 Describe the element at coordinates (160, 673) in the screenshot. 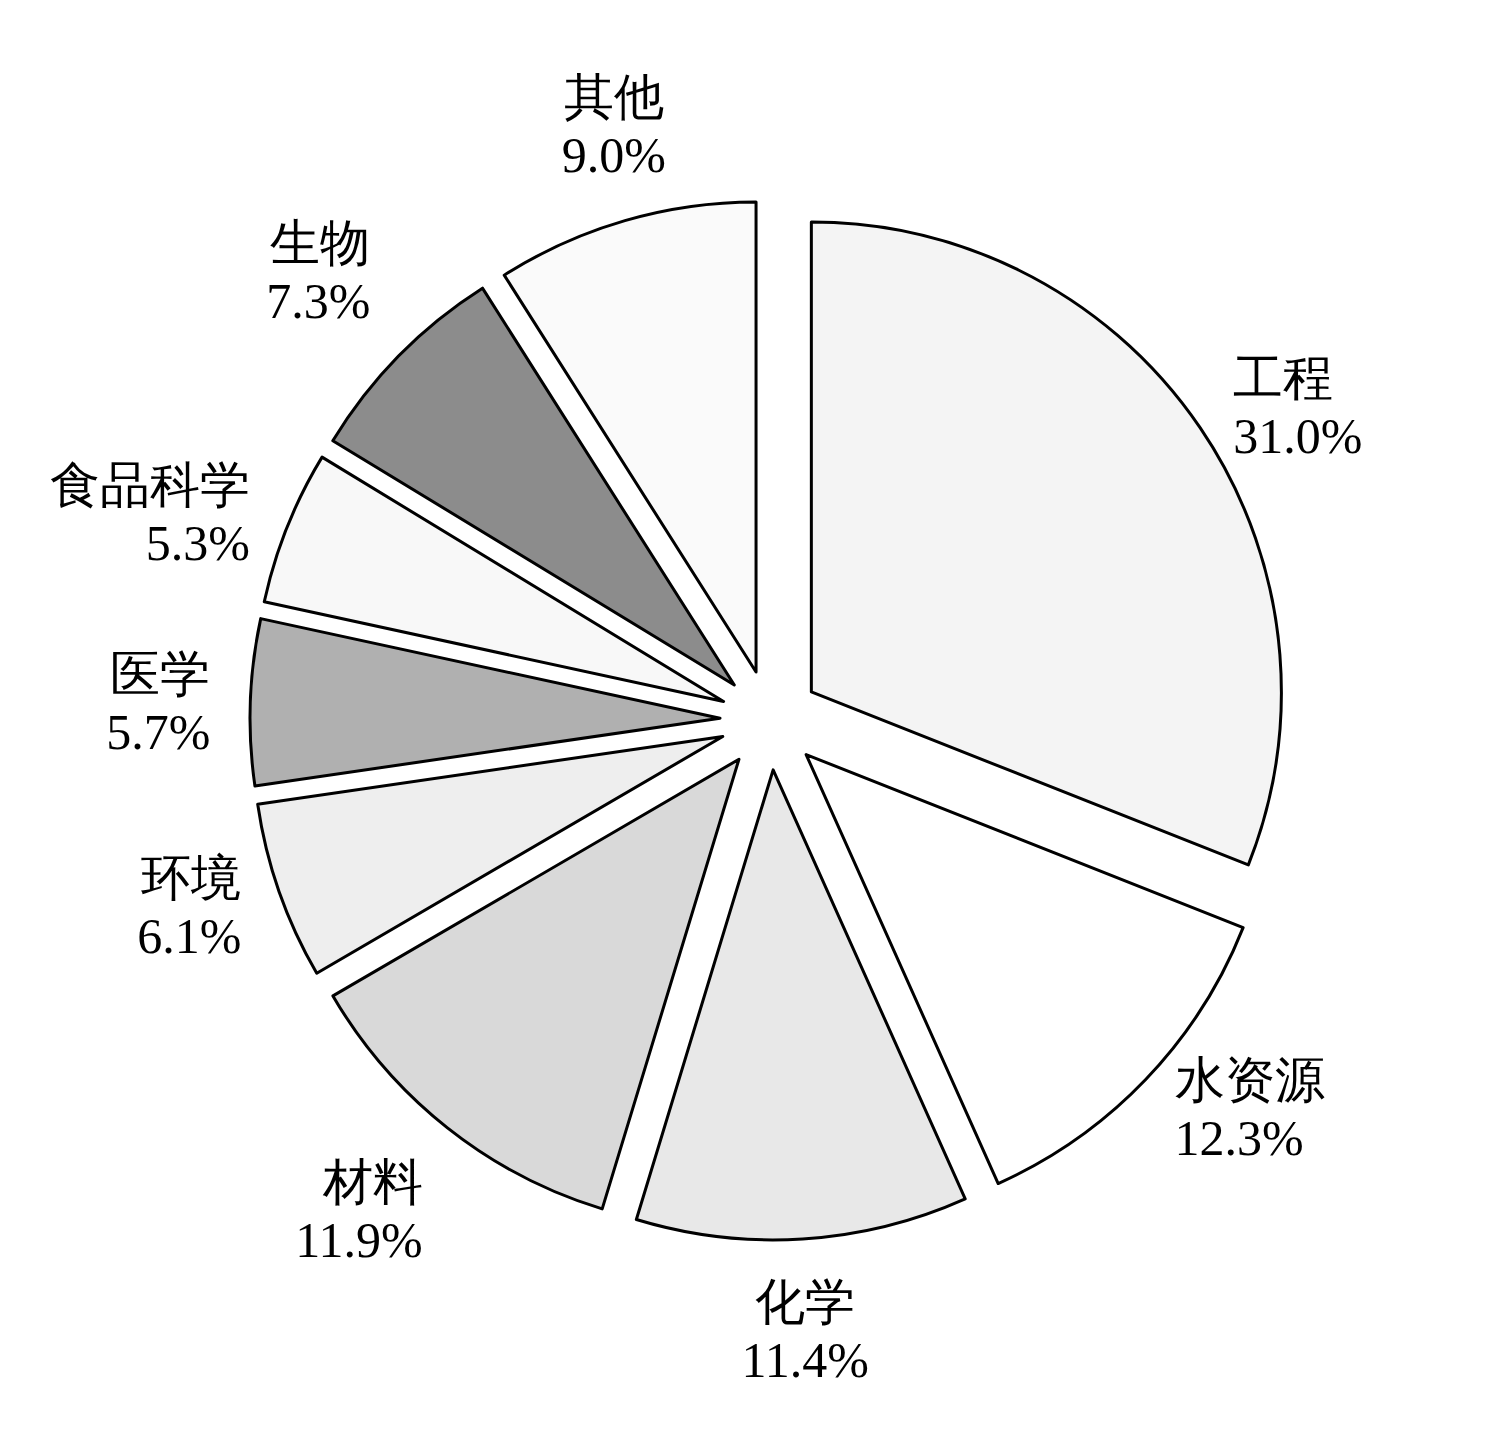

I see `slice-label: 医学` at that location.